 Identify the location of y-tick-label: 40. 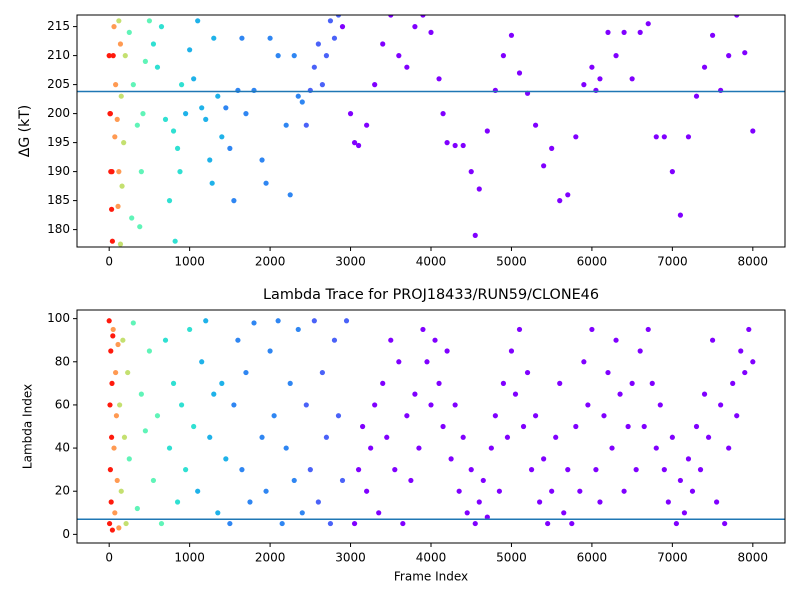
(62, 448).